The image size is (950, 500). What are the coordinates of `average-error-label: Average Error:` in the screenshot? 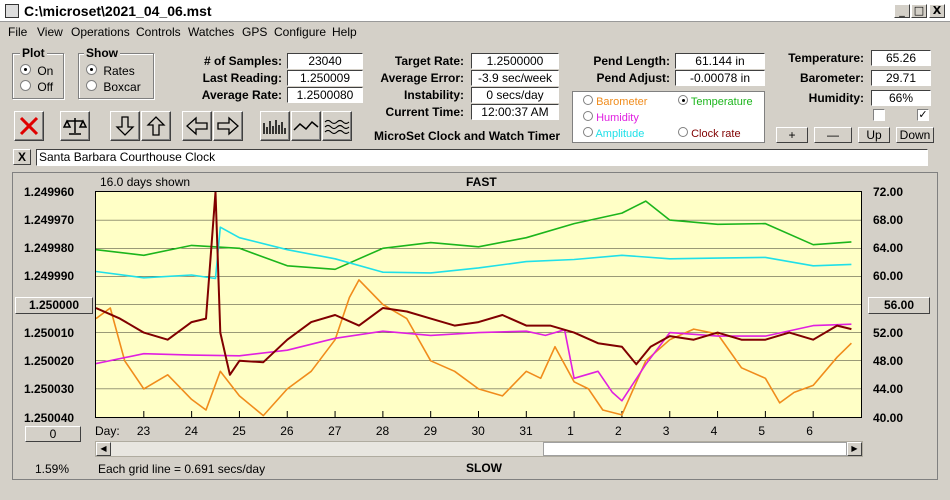 It's located at (422, 78).